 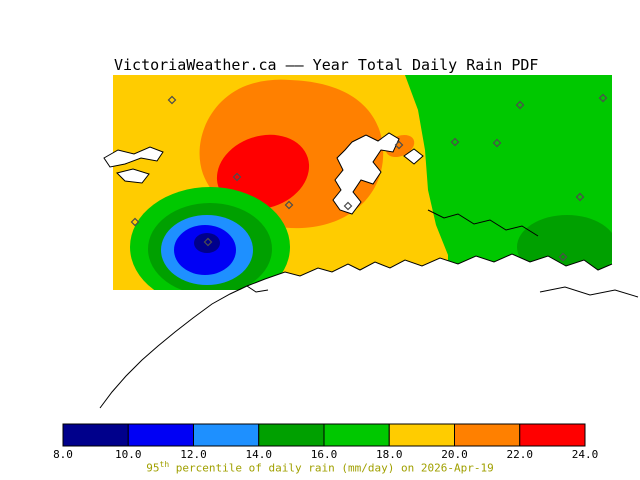 What do you see at coordinates (483, 223) in the screenshot?
I see `coastline-channel-detail` at bounding box center [483, 223].